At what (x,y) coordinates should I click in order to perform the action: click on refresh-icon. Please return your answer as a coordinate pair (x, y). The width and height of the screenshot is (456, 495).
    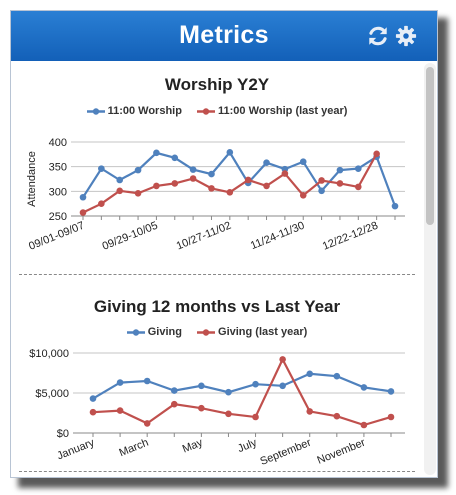
    Looking at the image, I should click on (378, 36).